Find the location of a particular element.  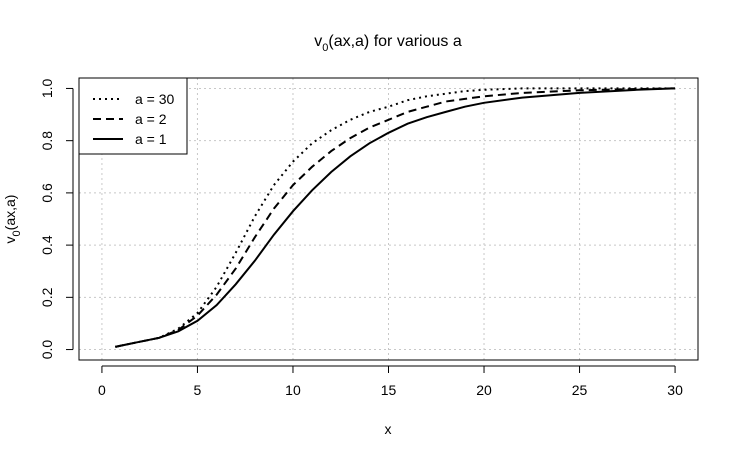

y-axis-label-rest: (ax,a) is located at coordinates (10, 213).